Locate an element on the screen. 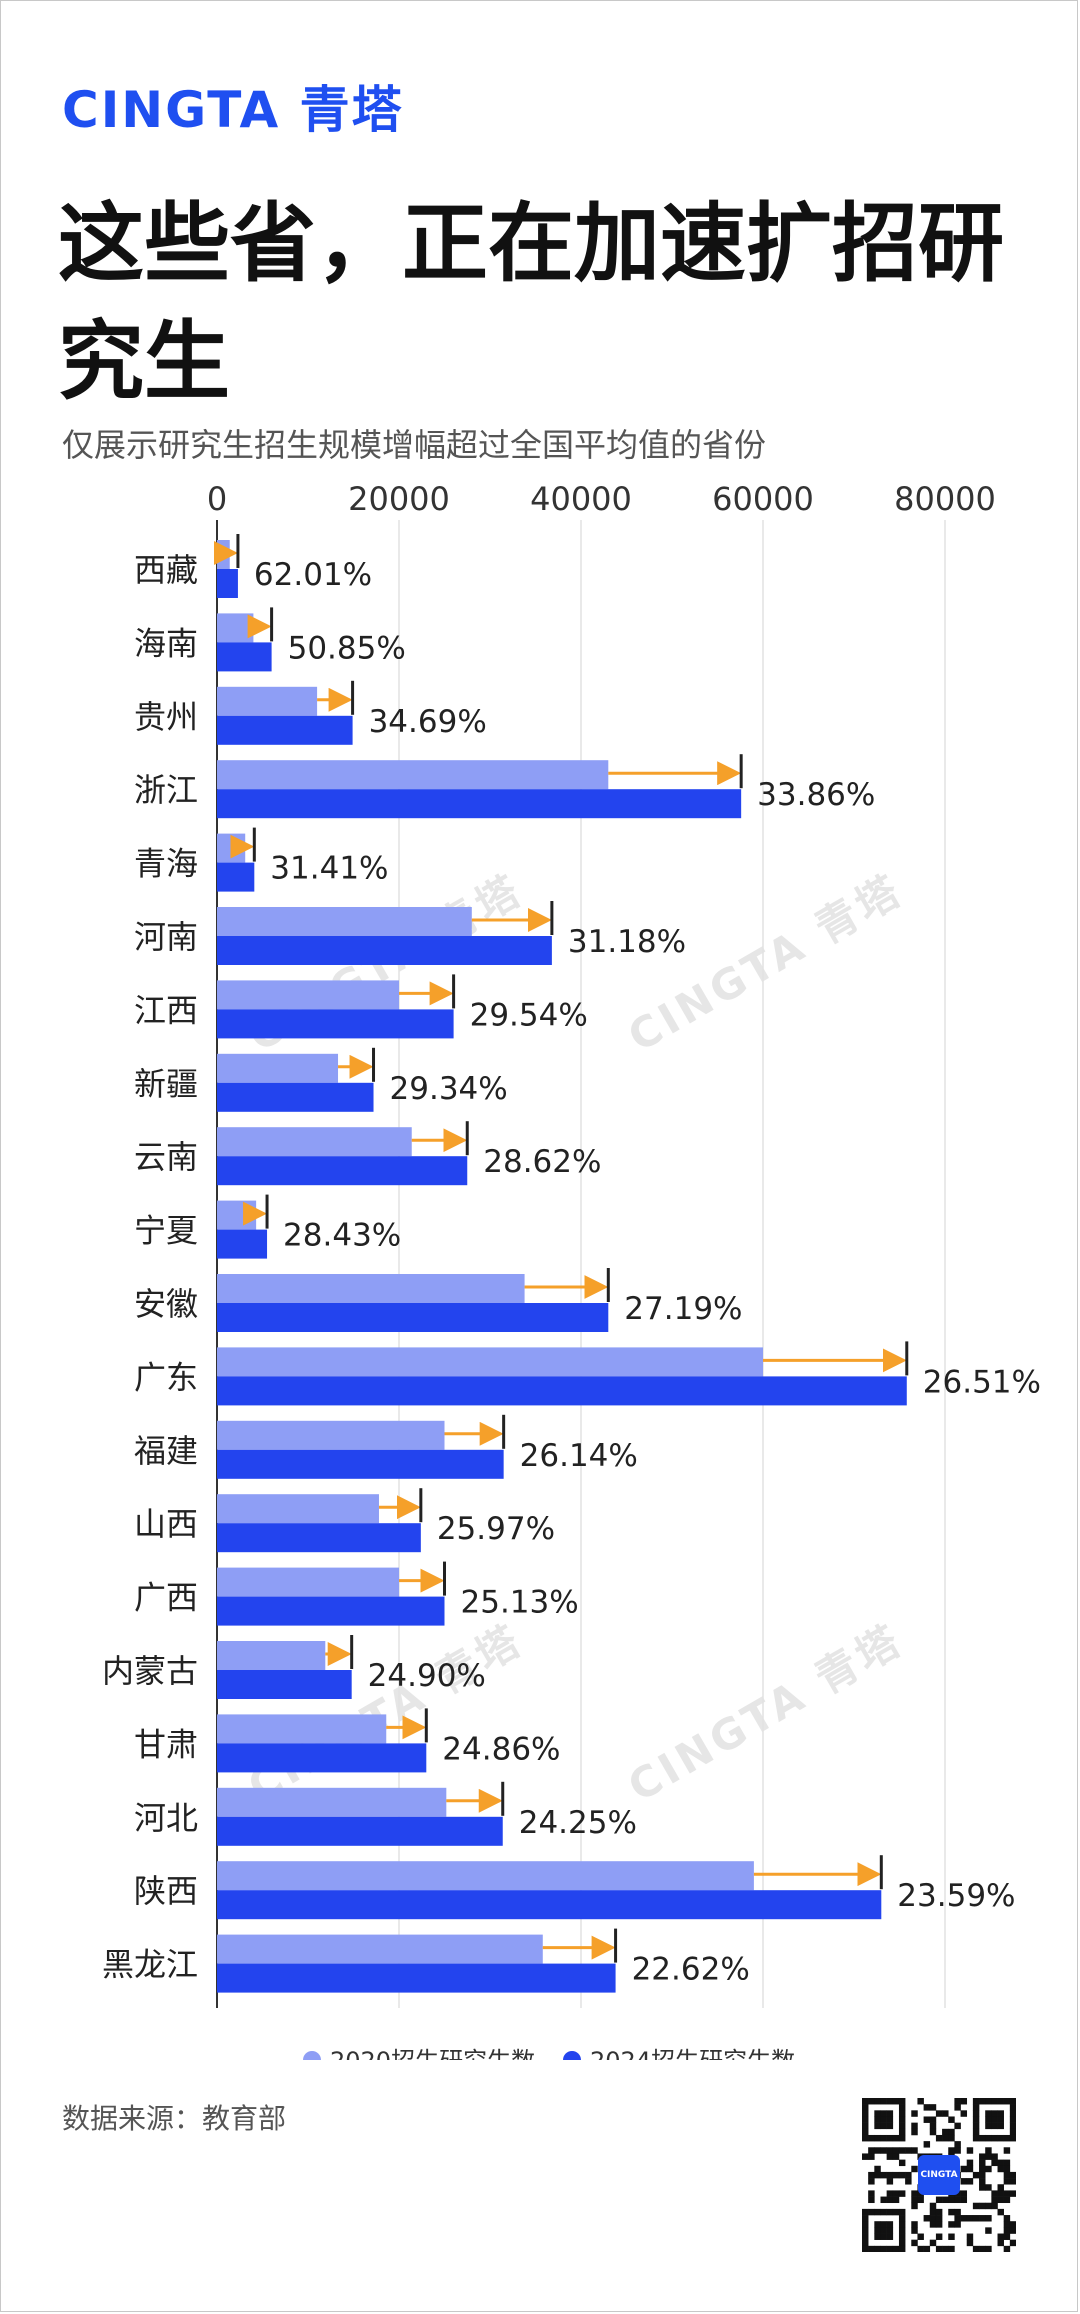 The height and width of the screenshot is (2314, 1080). growth-label: 26.51% is located at coordinates (982, 1382).